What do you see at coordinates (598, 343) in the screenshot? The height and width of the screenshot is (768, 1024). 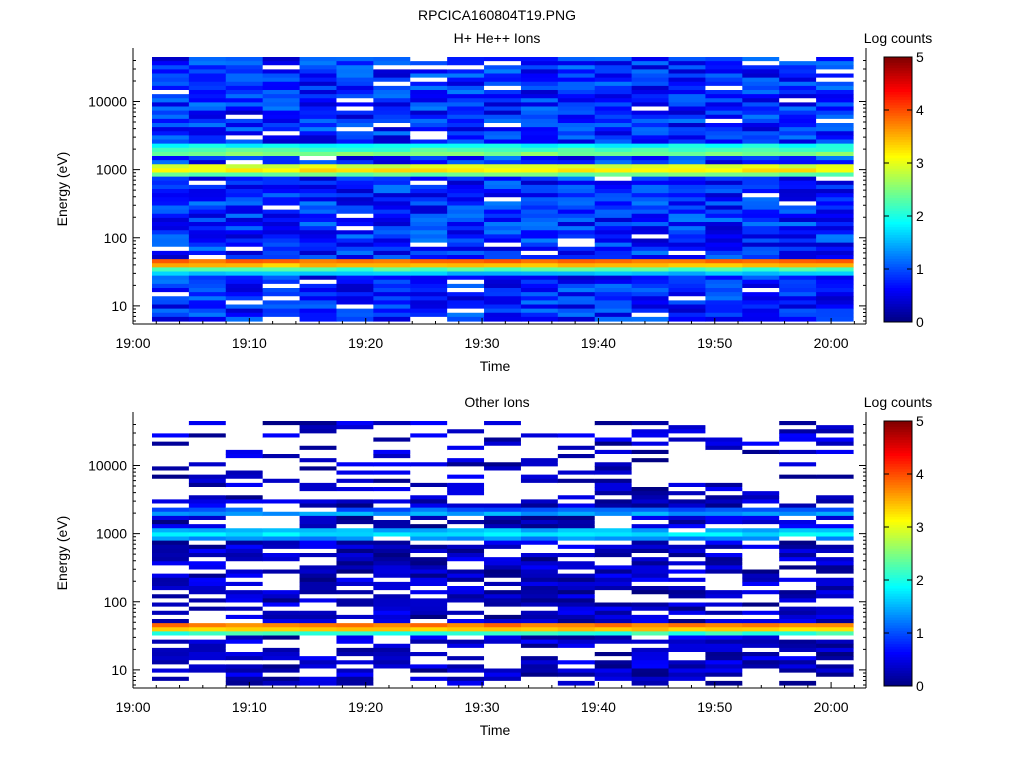 I see `x-tick-label: 19:40` at bounding box center [598, 343].